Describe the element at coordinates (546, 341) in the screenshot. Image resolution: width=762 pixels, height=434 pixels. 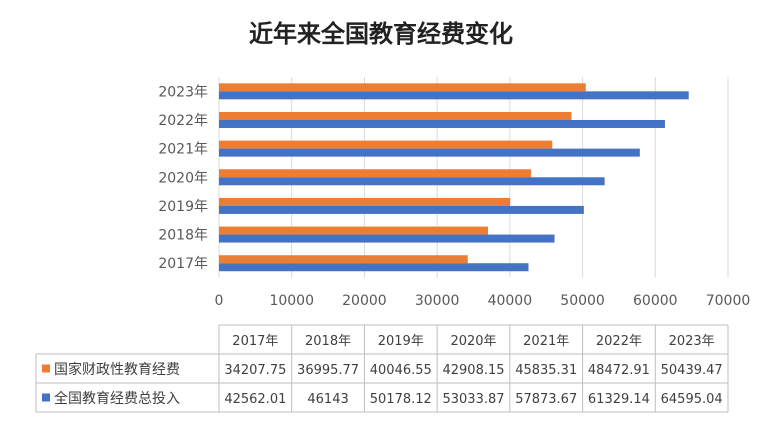
I see `table-header-cell: 2021年` at that location.